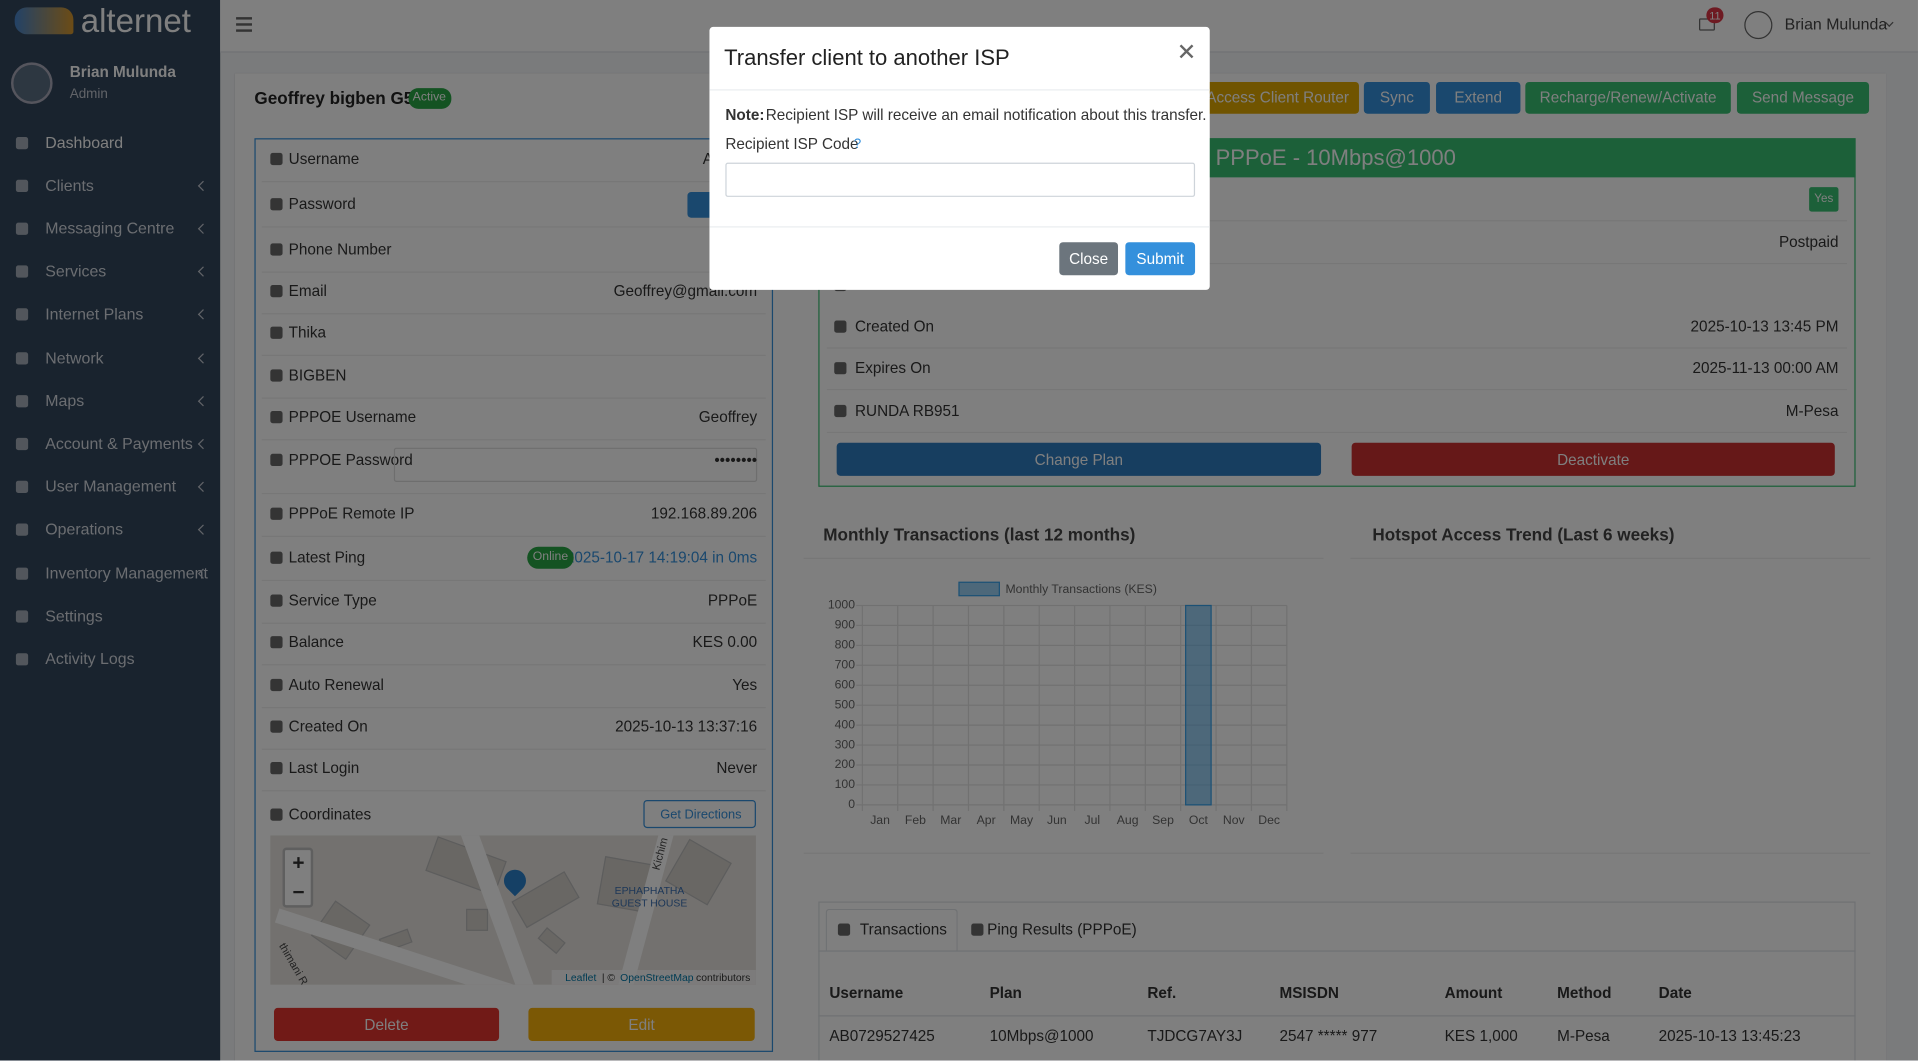 This screenshot has width=1918, height=1061. Describe the element at coordinates (960, 179) in the screenshot. I see `isp-code-input` at that location.